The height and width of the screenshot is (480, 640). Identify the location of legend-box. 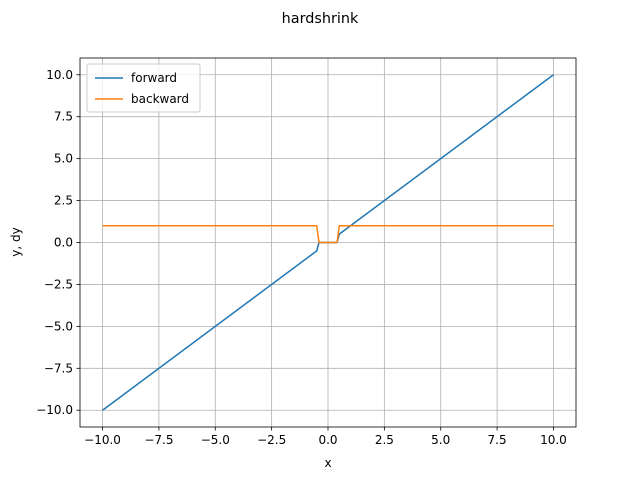
(143, 88).